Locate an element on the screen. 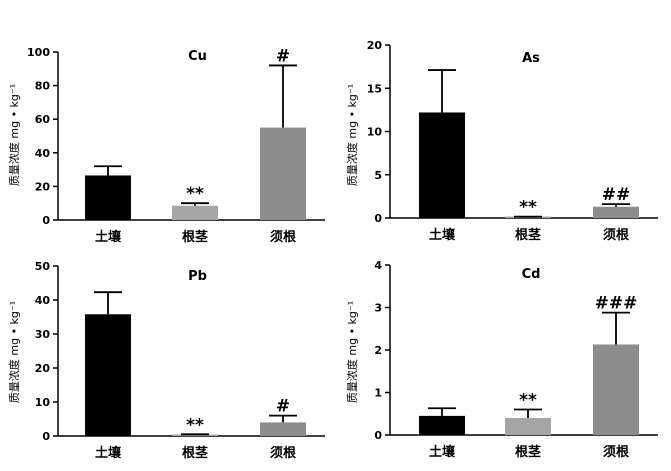 The width and height of the screenshot is (671, 471). y-tick-label: 5 is located at coordinates (378, 175).